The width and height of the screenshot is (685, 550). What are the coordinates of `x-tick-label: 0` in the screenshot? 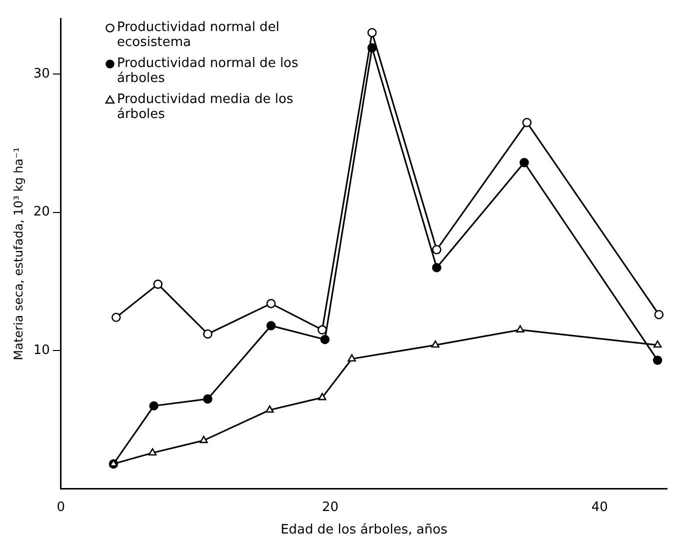 It's located at (61, 507).